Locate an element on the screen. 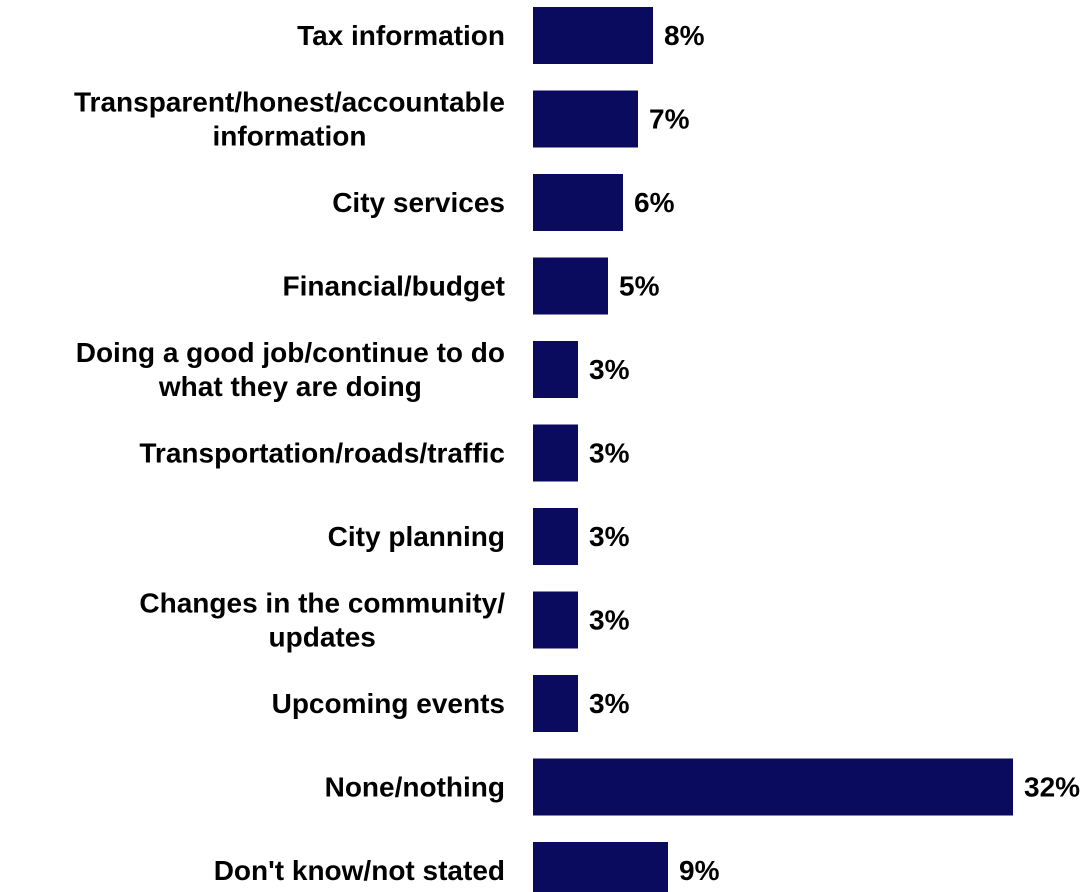 The width and height of the screenshot is (1089, 892). value-label: 32% is located at coordinates (1052, 787).